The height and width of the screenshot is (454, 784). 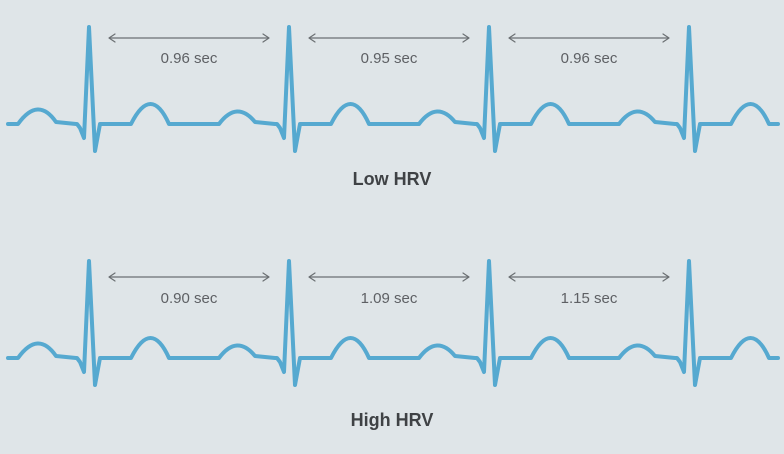 I want to click on interval-label: 0.90 sec, so click(x=189, y=298).